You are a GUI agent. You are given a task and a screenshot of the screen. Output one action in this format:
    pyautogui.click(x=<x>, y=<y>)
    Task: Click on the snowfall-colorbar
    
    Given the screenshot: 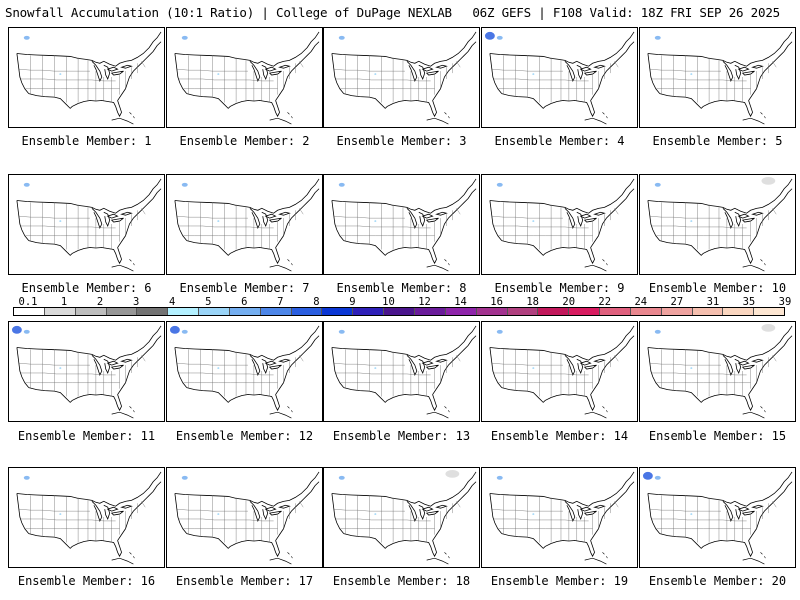 What is the action you would take?
    pyautogui.click(x=399, y=311)
    